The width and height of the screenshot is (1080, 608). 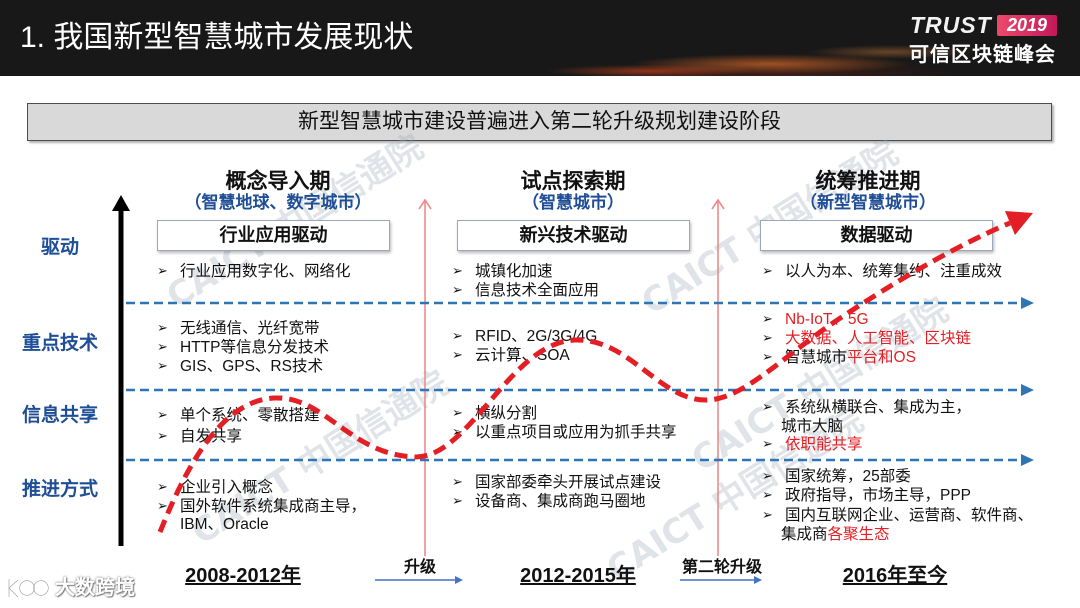 I want to click on list-item: 以重点项目或应用为抓手共享, so click(x=564, y=432).